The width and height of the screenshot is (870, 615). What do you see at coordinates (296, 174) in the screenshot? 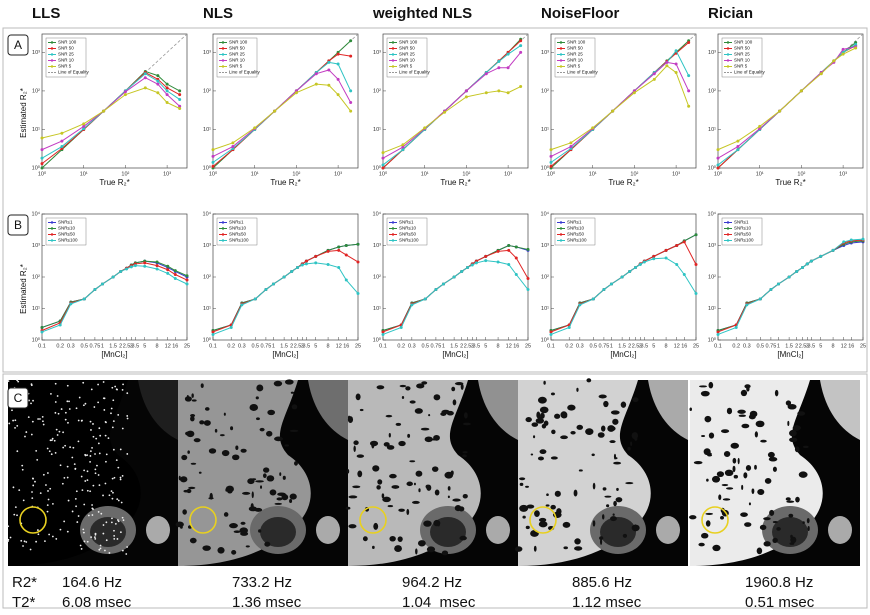
I see `x-tick-label: 10²` at bounding box center [296, 174].